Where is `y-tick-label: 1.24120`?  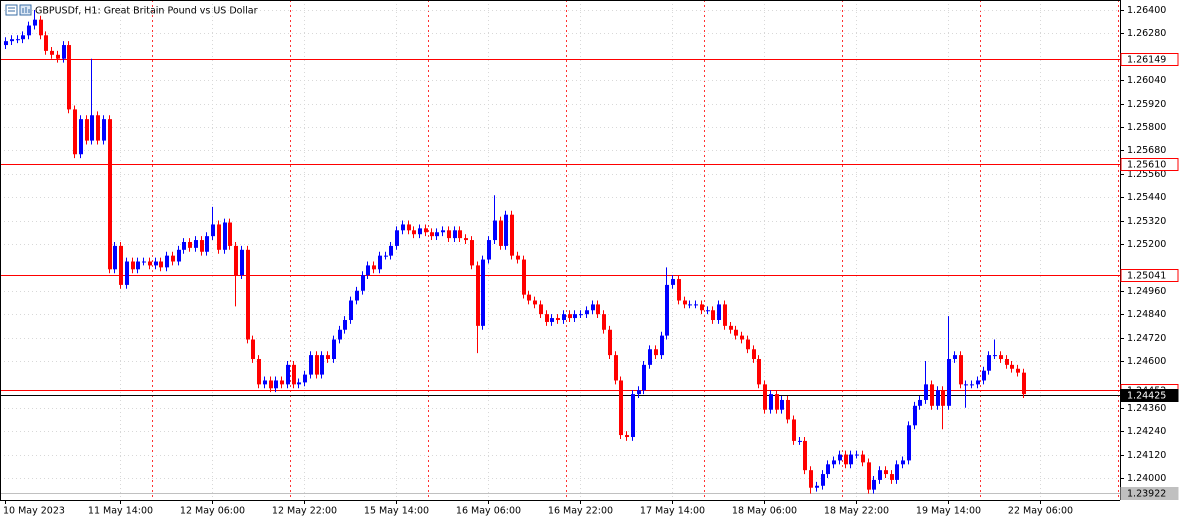
y-tick-label: 1.24120 is located at coordinates (1146, 455).